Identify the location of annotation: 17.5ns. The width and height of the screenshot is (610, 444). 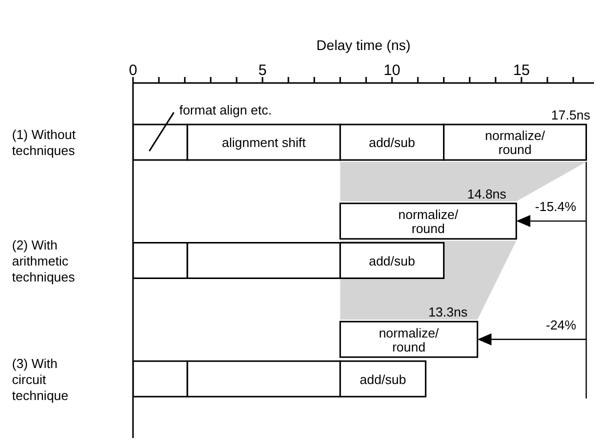
(571, 114).